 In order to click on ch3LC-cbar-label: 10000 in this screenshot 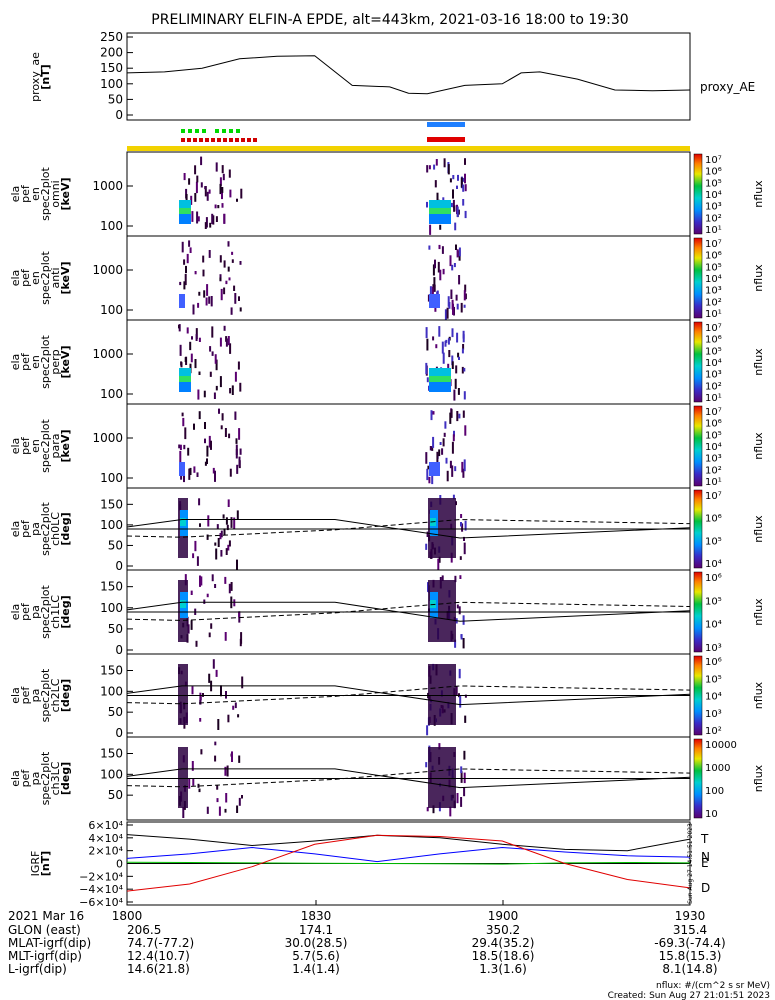, I will do `click(721, 745)`.